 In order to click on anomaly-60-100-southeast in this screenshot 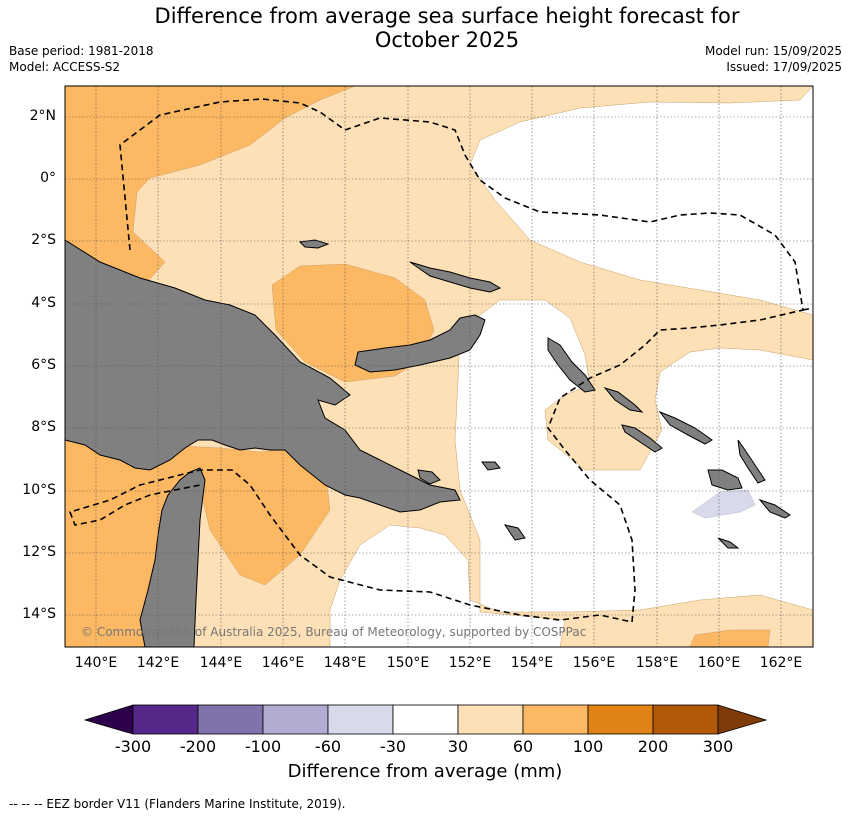, I will do `click(730, 638)`.